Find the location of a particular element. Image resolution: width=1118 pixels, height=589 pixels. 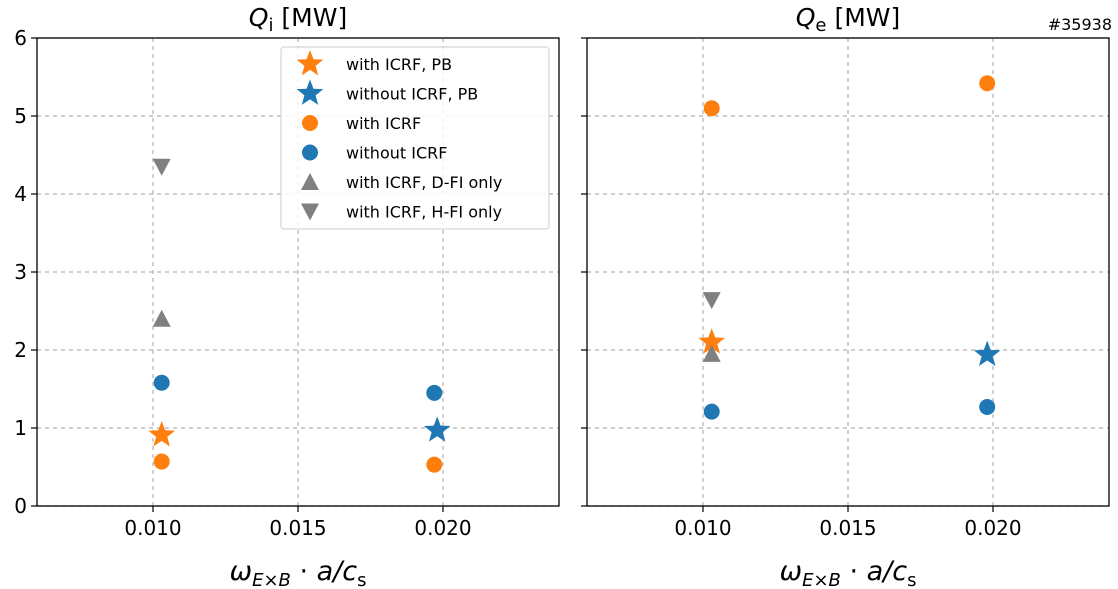

legend-marker-triangle-up is located at coordinates (310, 181).